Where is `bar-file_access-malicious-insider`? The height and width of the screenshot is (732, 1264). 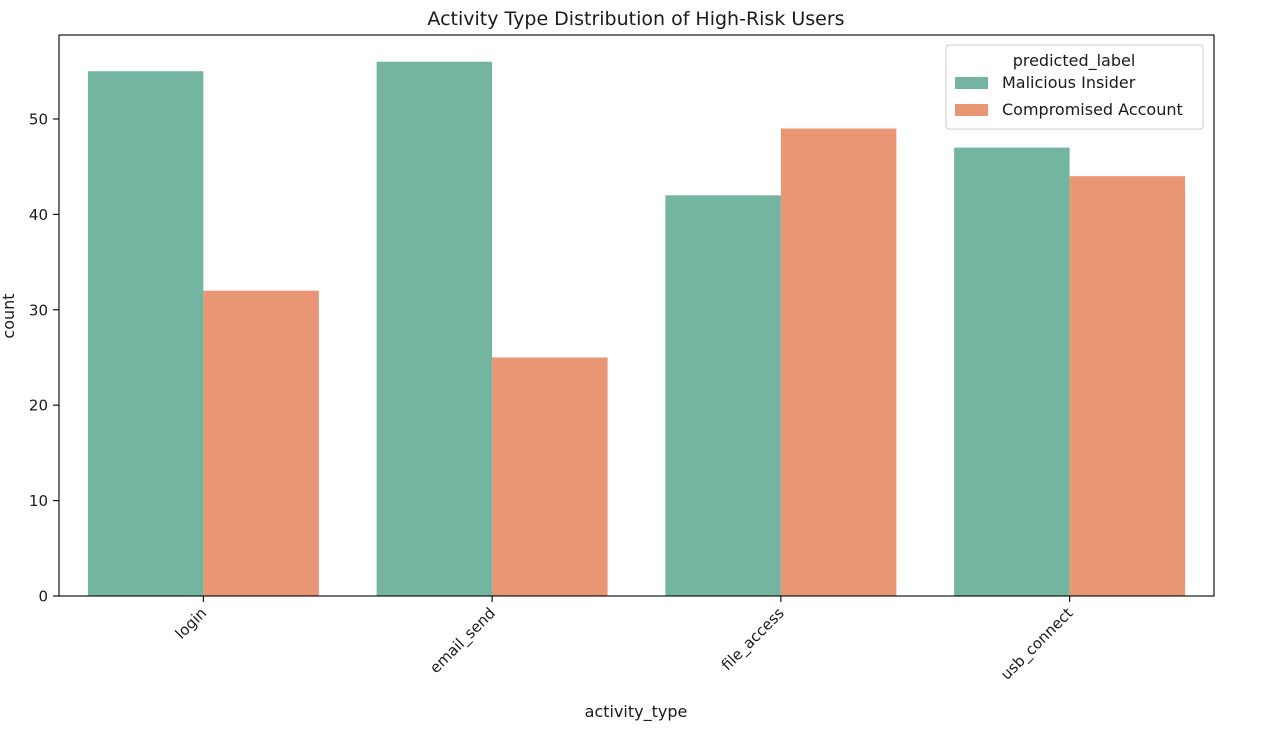 bar-file_access-malicious-insider is located at coordinates (723, 396).